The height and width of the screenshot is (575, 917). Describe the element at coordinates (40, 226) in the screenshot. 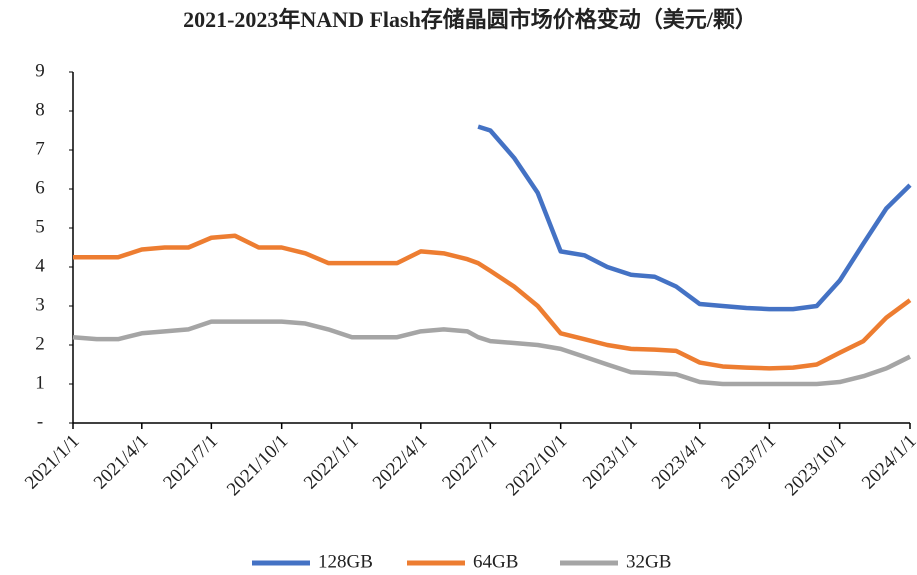

I see `y-tick-label: 5` at that location.